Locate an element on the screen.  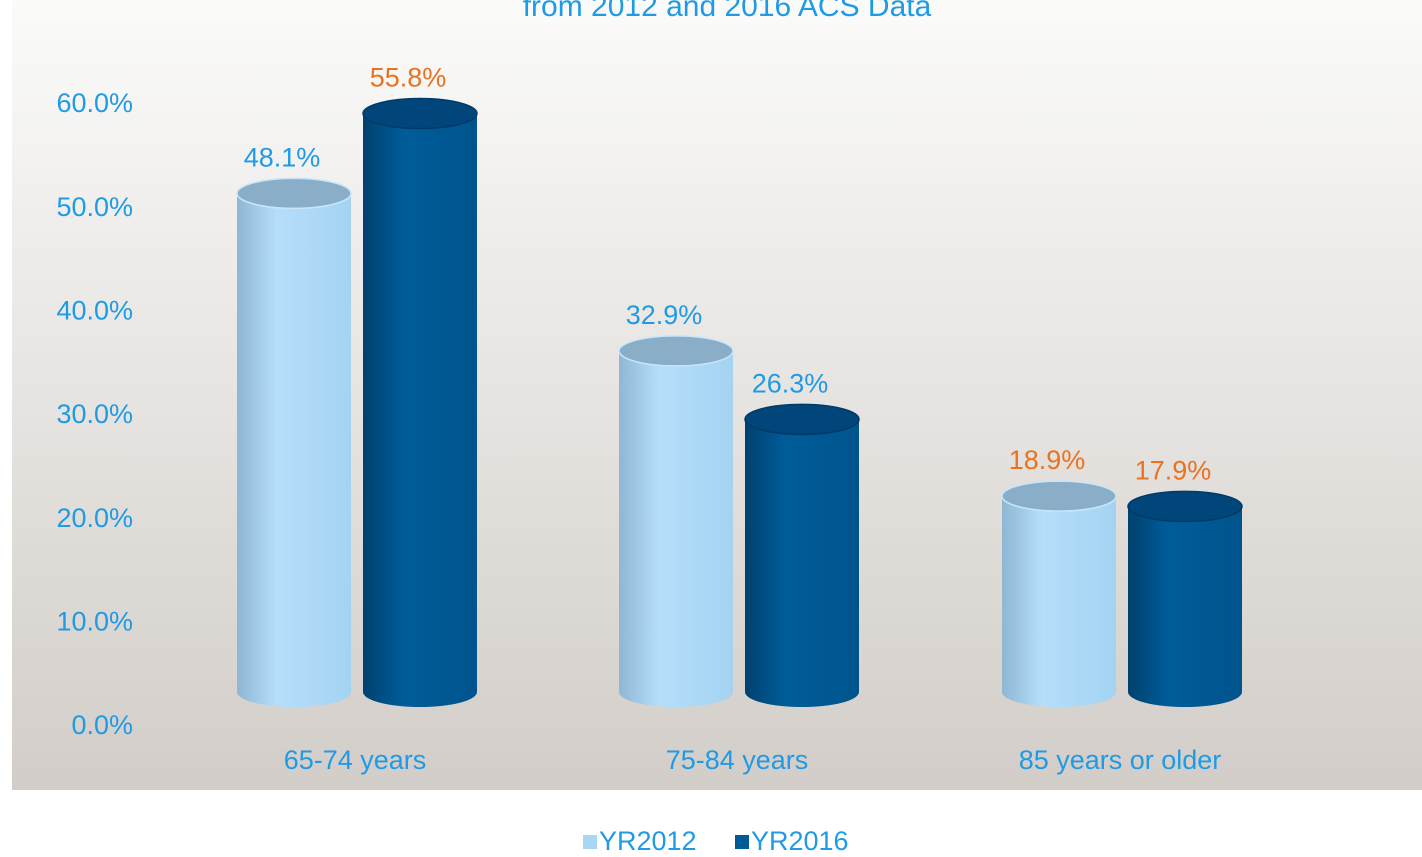
value-label: 32.9% is located at coordinates (664, 315).